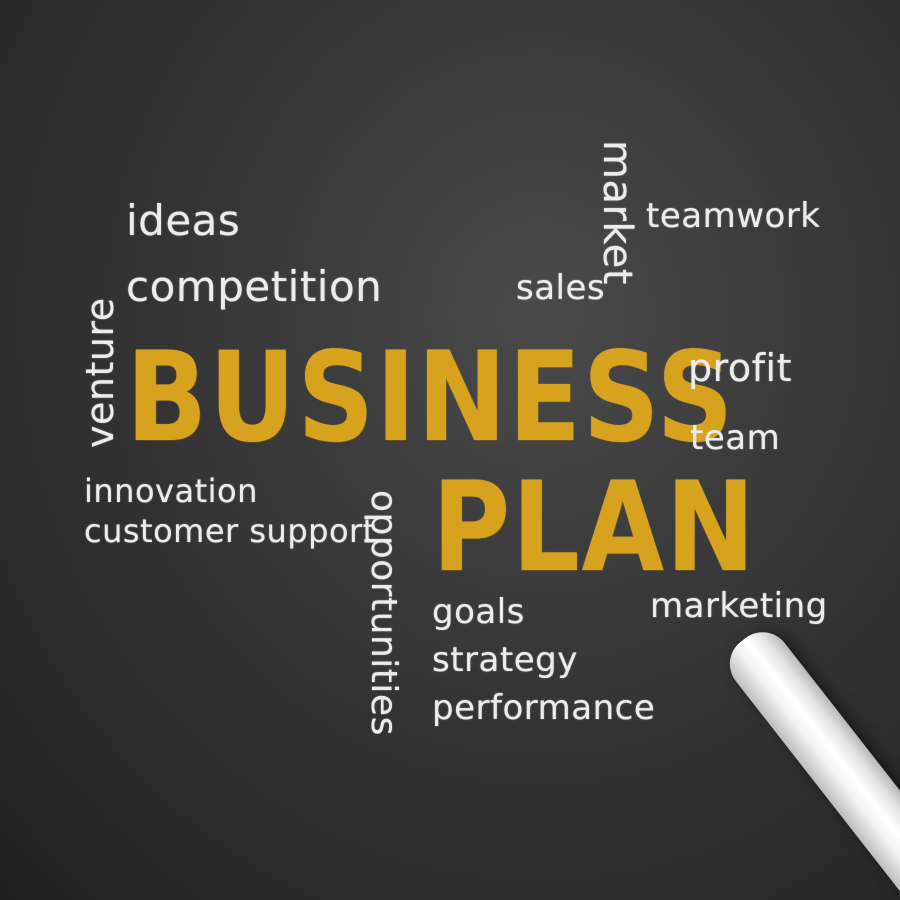  I want to click on word-team: team, so click(735, 438).